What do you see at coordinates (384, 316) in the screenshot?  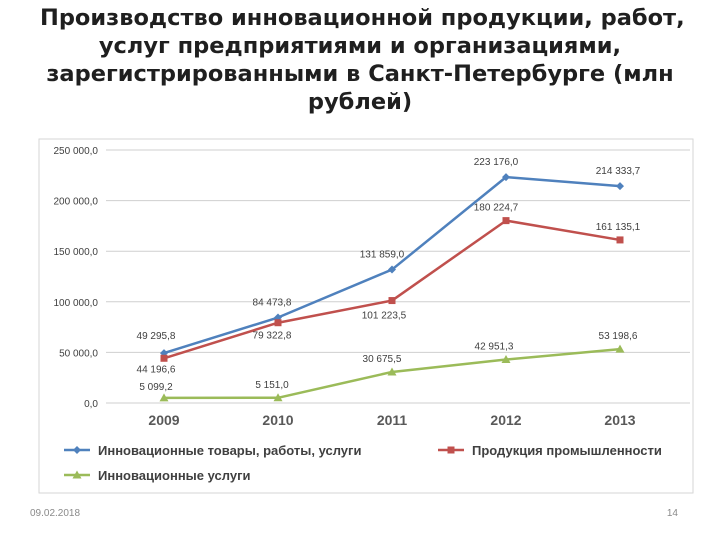 I see `data-label: 101 223,5` at bounding box center [384, 316].